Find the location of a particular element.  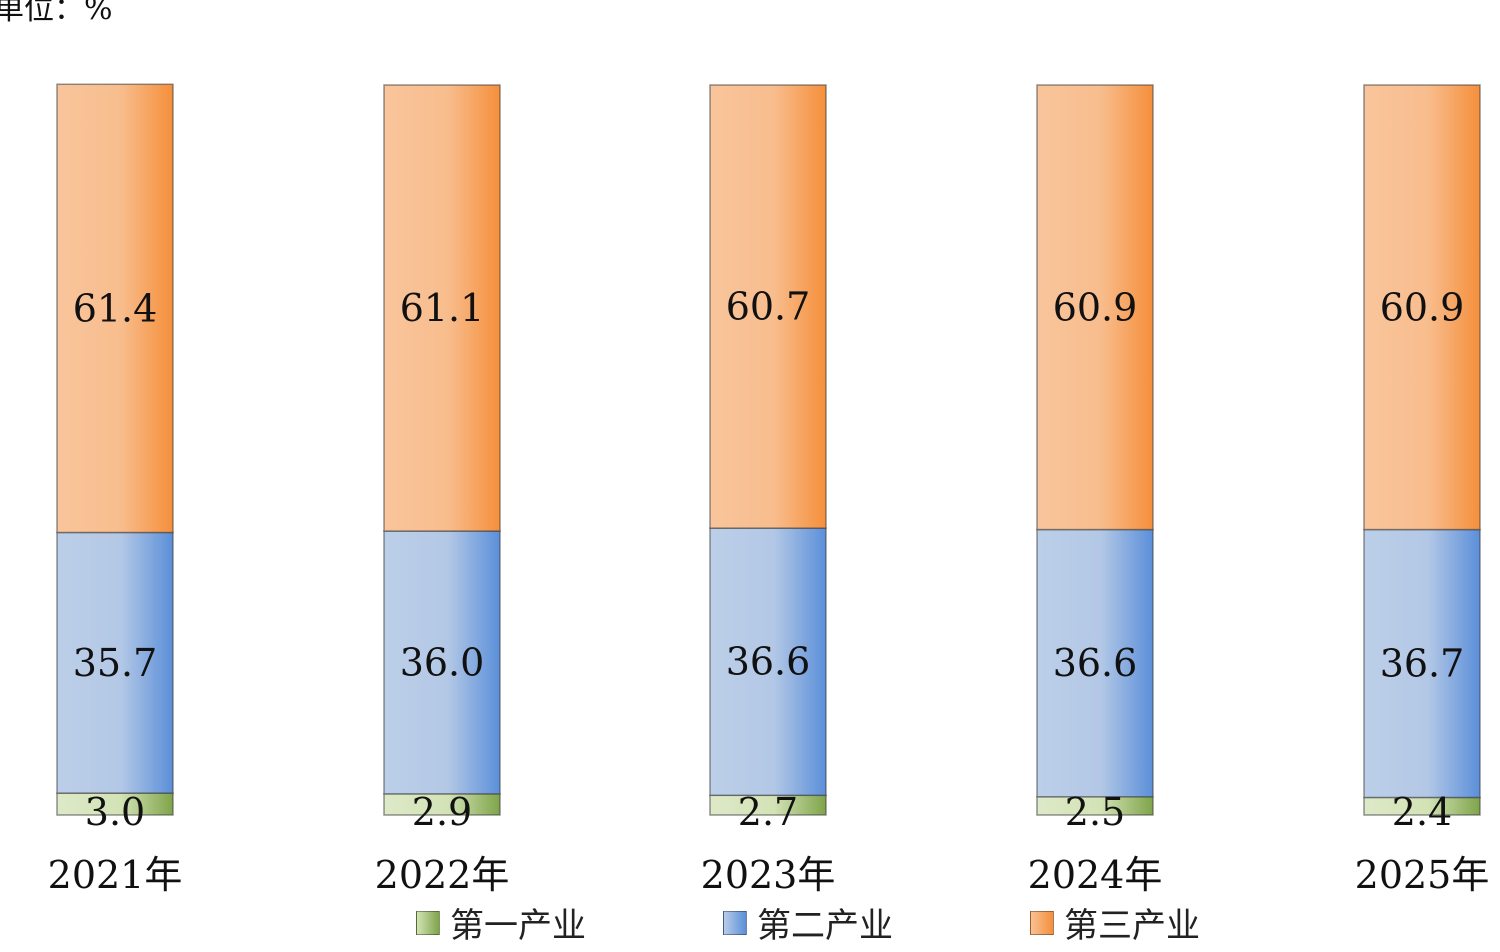

data-label-tertiary-3: 60.7 is located at coordinates (768, 307).